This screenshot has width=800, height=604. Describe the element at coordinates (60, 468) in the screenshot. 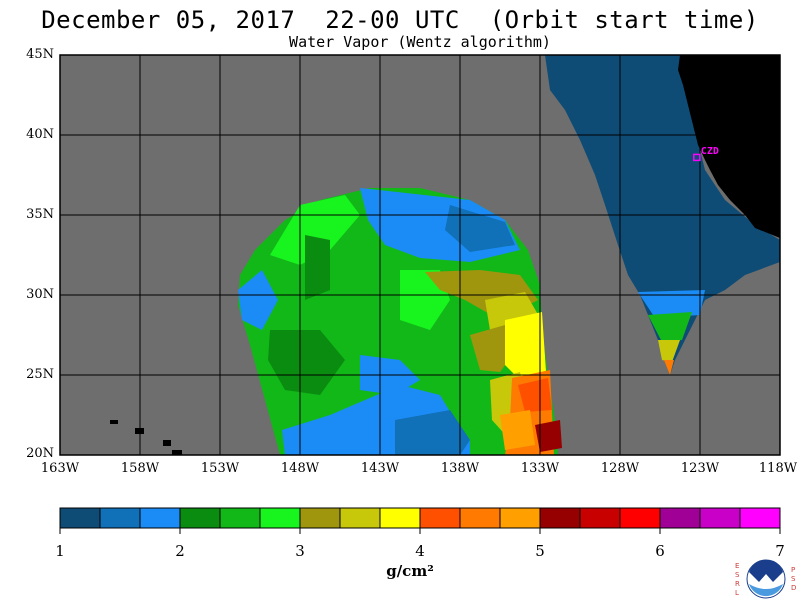

I see `lon-tick-label: 163W` at that location.